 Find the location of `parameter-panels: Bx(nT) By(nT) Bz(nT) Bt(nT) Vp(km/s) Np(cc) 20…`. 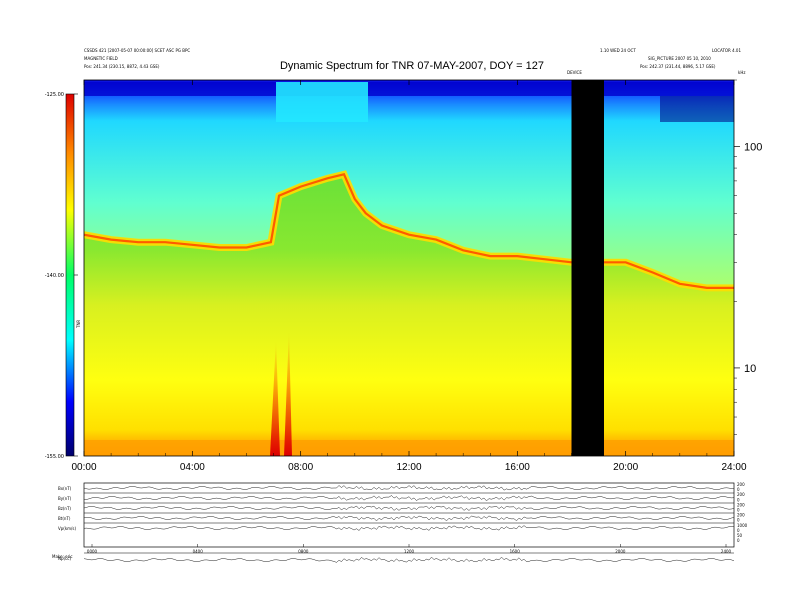

parameter-panels: Bx(nT) By(nT) Bz(nT) Bt(nT) Vp(km/s) Np(cc) 20… is located at coordinates (403, 522).